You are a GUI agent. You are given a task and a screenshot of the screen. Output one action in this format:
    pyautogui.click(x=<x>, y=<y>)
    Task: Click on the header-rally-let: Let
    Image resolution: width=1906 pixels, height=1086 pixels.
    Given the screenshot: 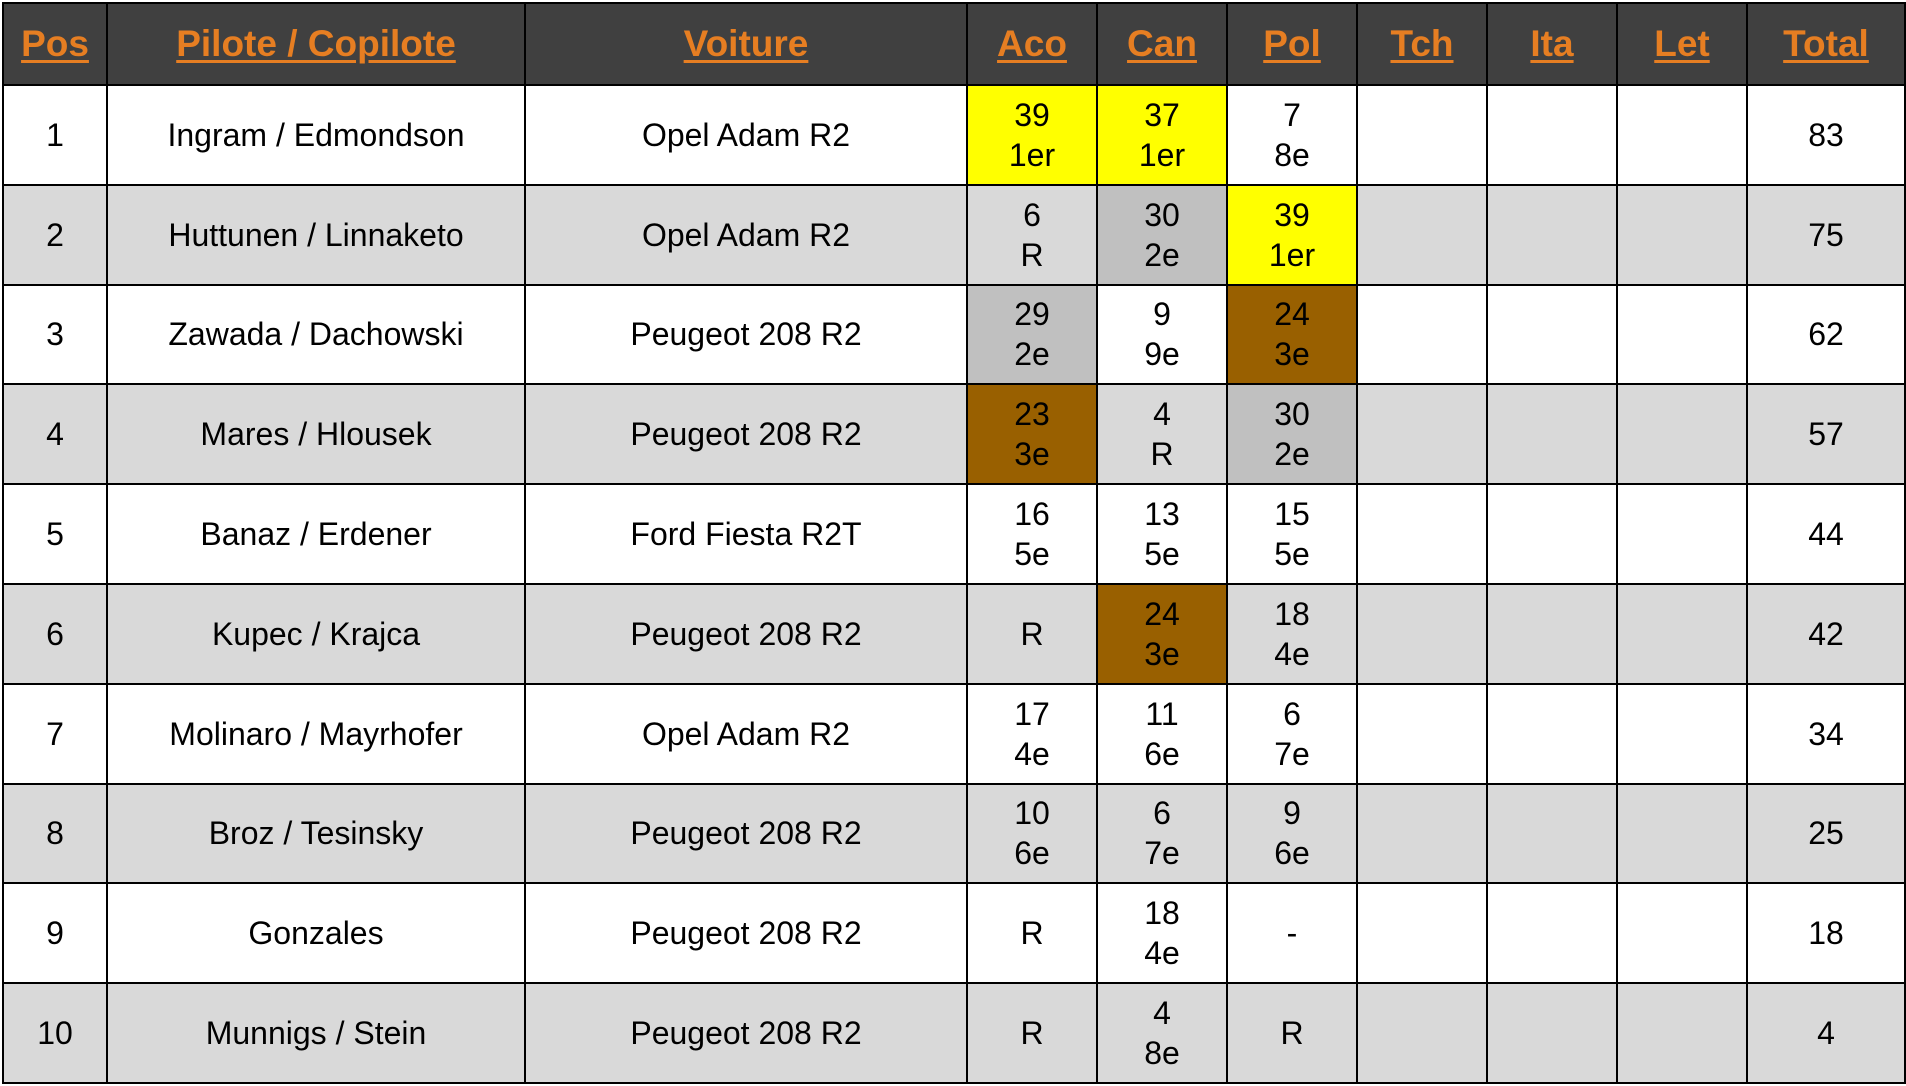 What is the action you would take?
    pyautogui.click(x=1682, y=44)
    